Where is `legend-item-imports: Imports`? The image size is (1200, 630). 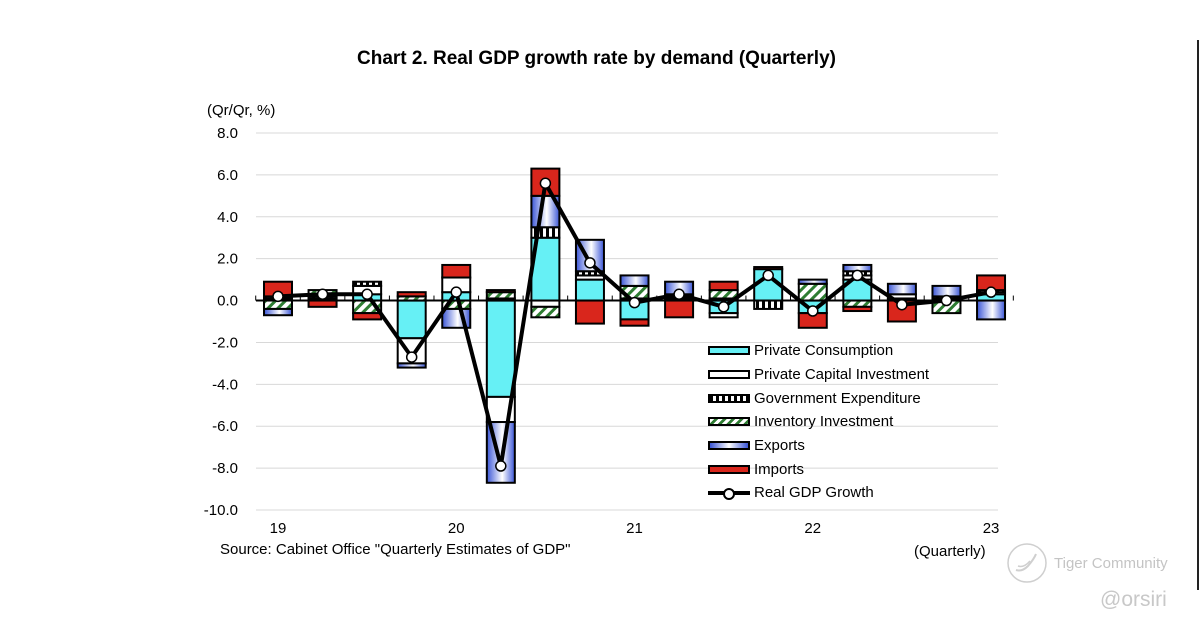
legend-item-imports: Imports is located at coordinates (818, 469).